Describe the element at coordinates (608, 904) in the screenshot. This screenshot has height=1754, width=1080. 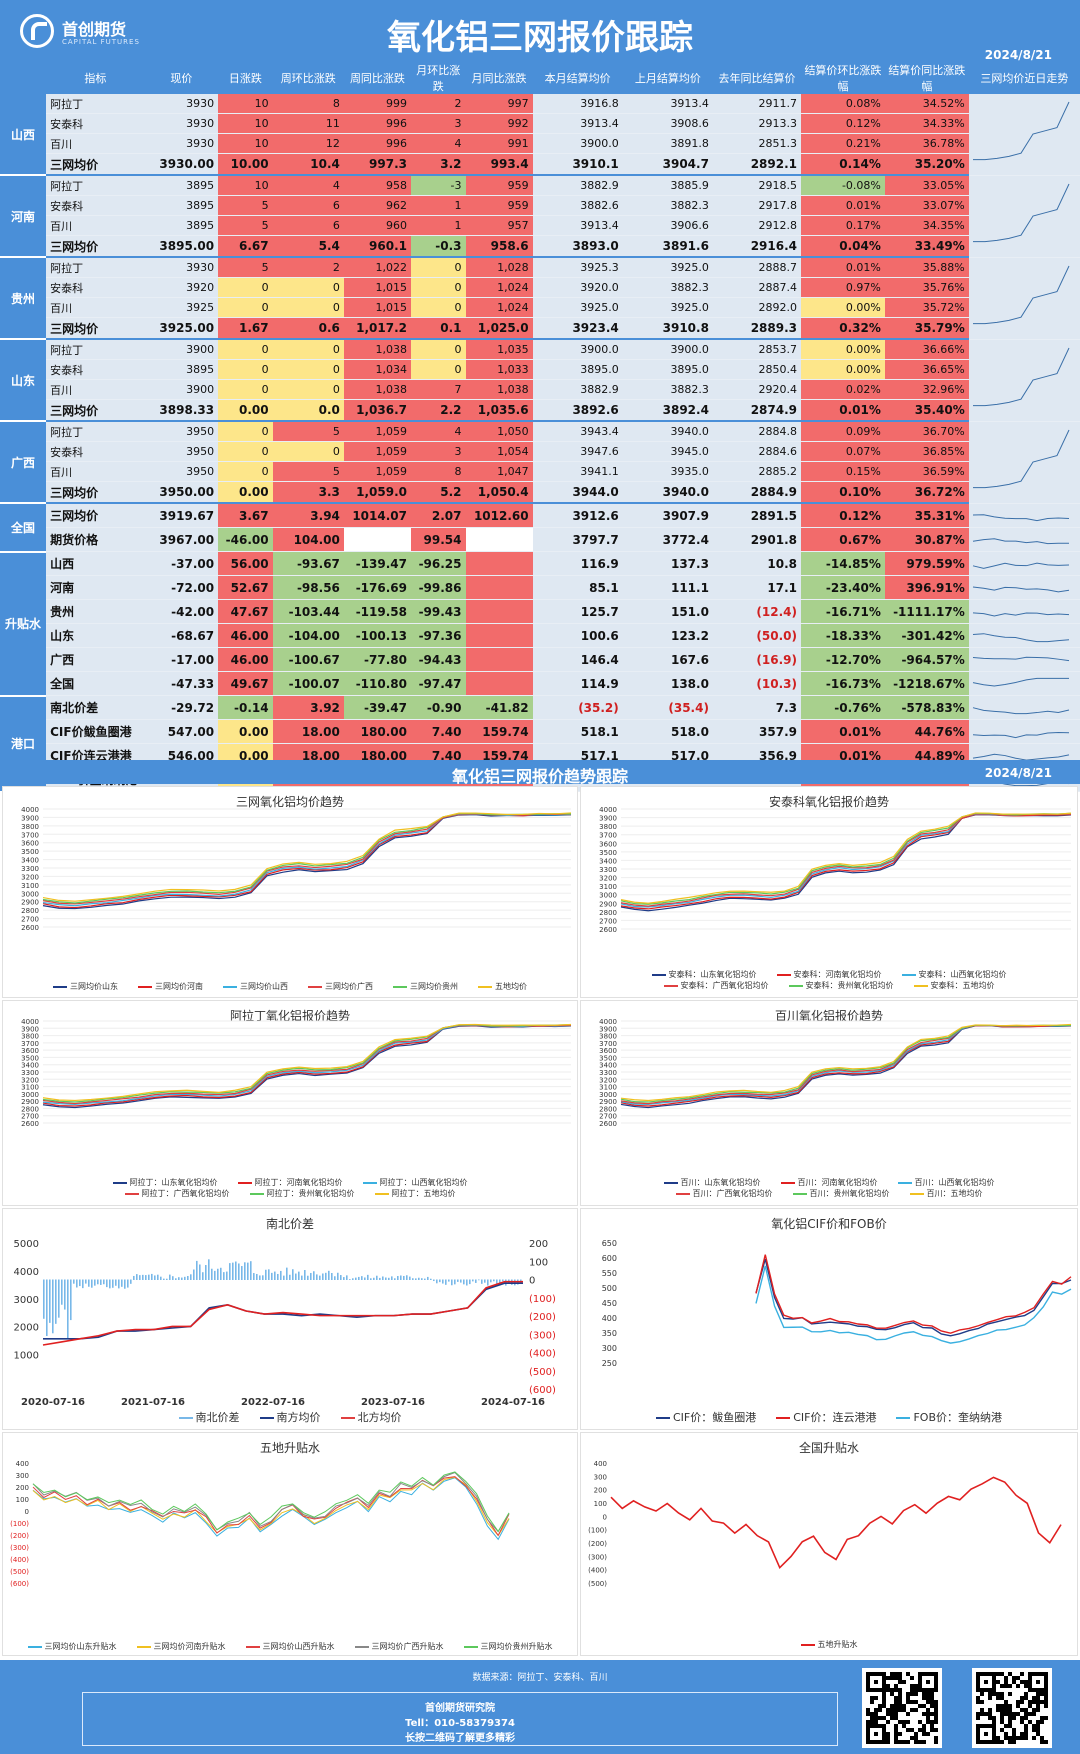
I see `y-tick-label: 2900` at that location.